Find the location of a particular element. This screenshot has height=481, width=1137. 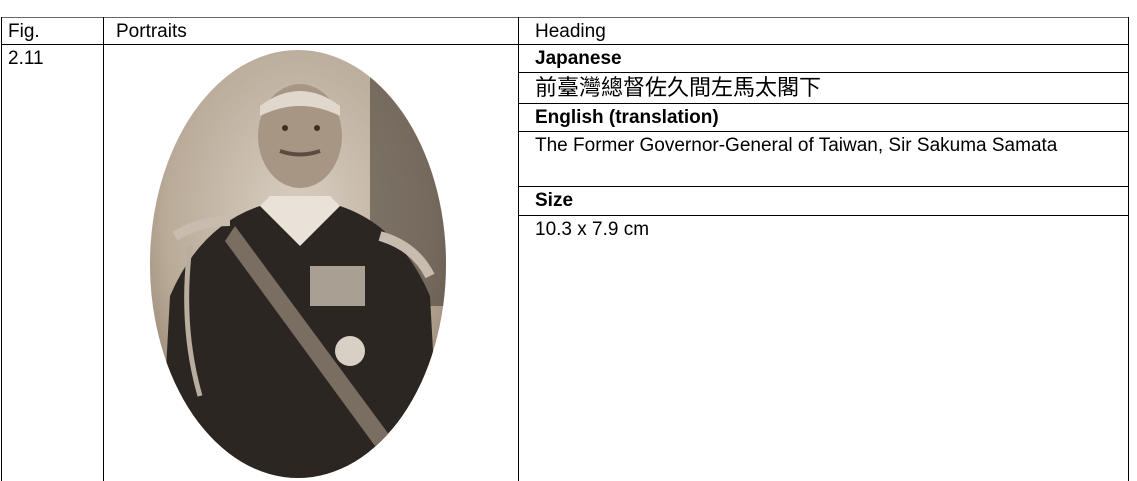

header-cell: Heading is located at coordinates (570, 31).